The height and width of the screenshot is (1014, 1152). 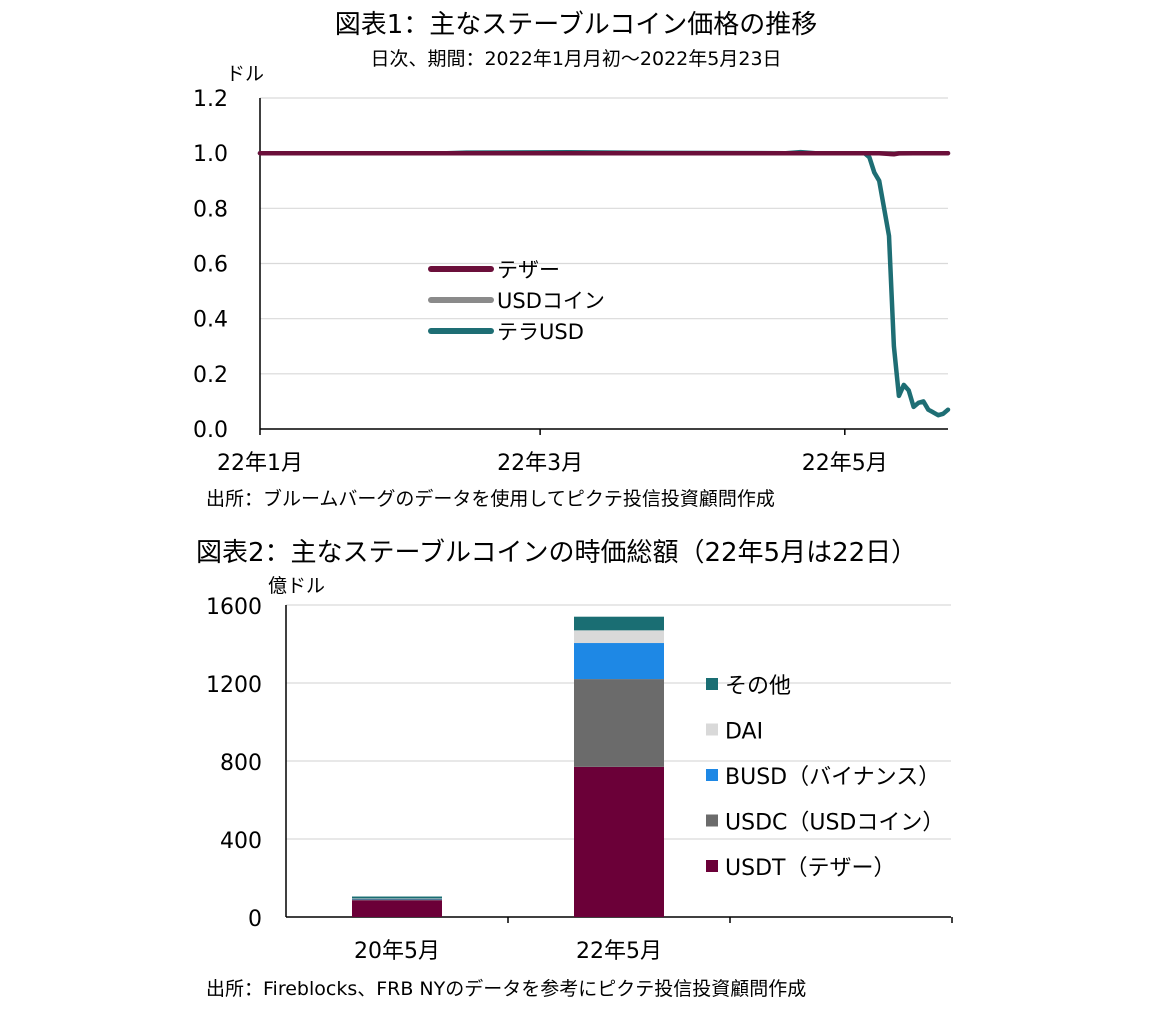 What do you see at coordinates (210, 265) in the screenshot?
I see `y-tick-label: 0.6` at bounding box center [210, 265].